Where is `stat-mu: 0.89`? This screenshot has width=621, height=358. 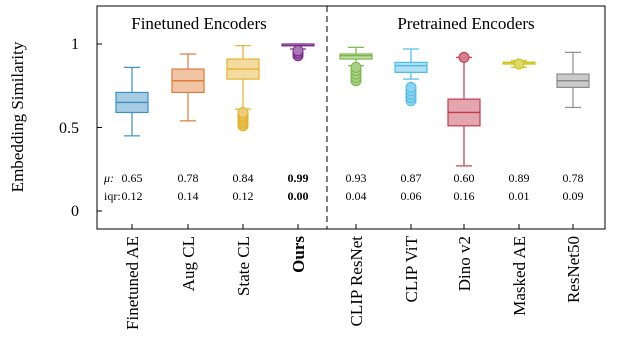
stat-mu: 0.89 is located at coordinates (519, 178).